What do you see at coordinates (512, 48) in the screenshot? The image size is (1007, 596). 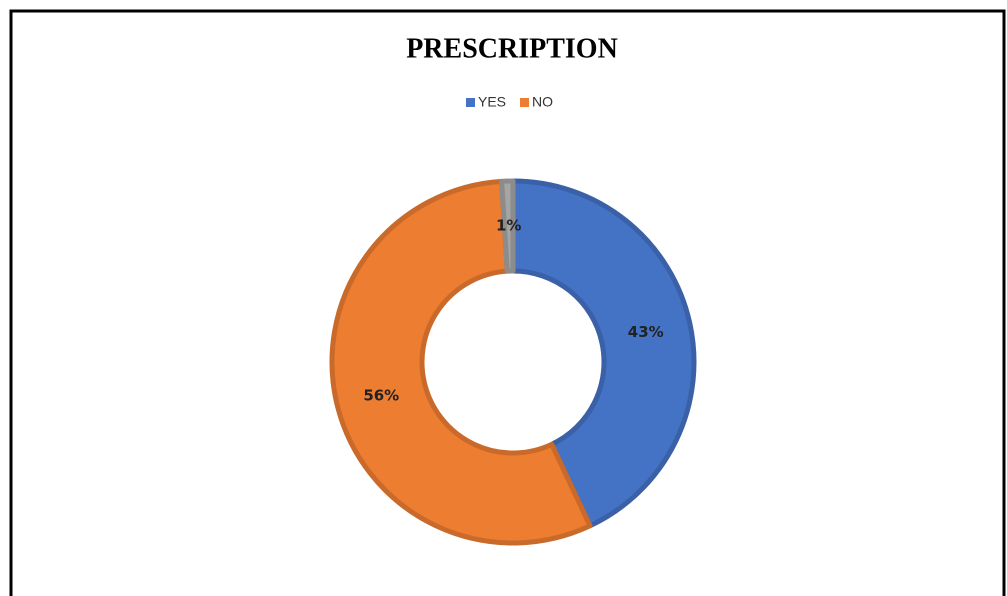 I see `chart-title: PRESCRIPTION` at bounding box center [512, 48].